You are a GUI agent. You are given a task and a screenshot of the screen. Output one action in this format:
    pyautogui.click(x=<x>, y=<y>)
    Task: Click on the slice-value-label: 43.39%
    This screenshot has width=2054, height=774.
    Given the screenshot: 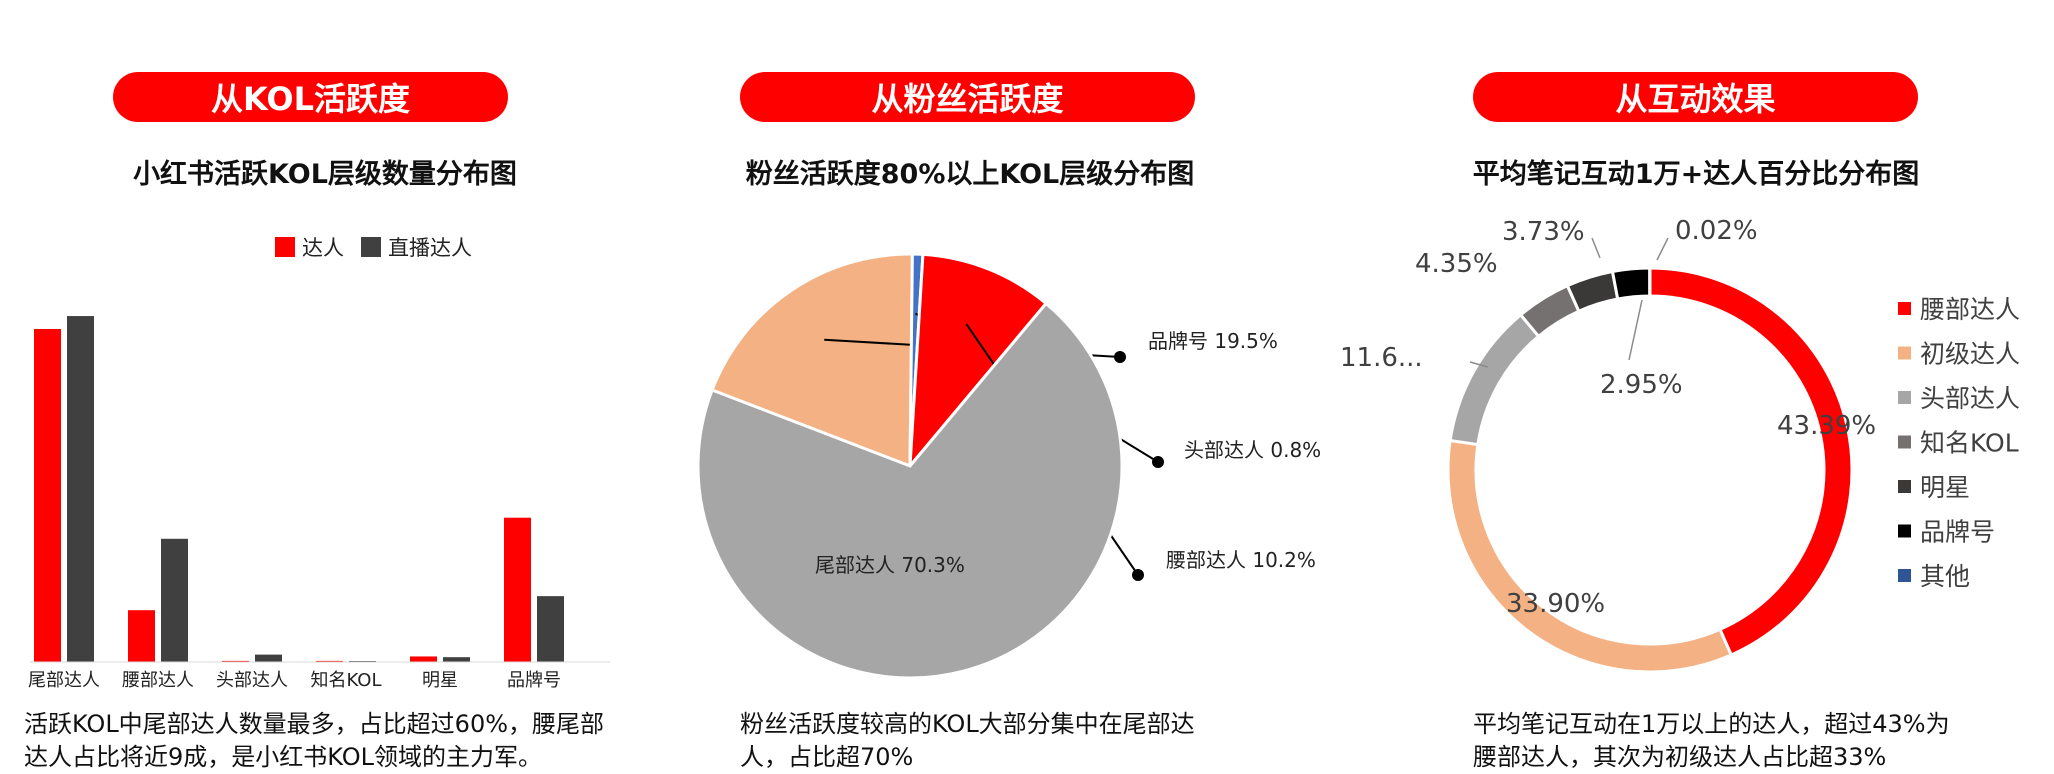 What is the action you would take?
    pyautogui.click(x=1826, y=426)
    